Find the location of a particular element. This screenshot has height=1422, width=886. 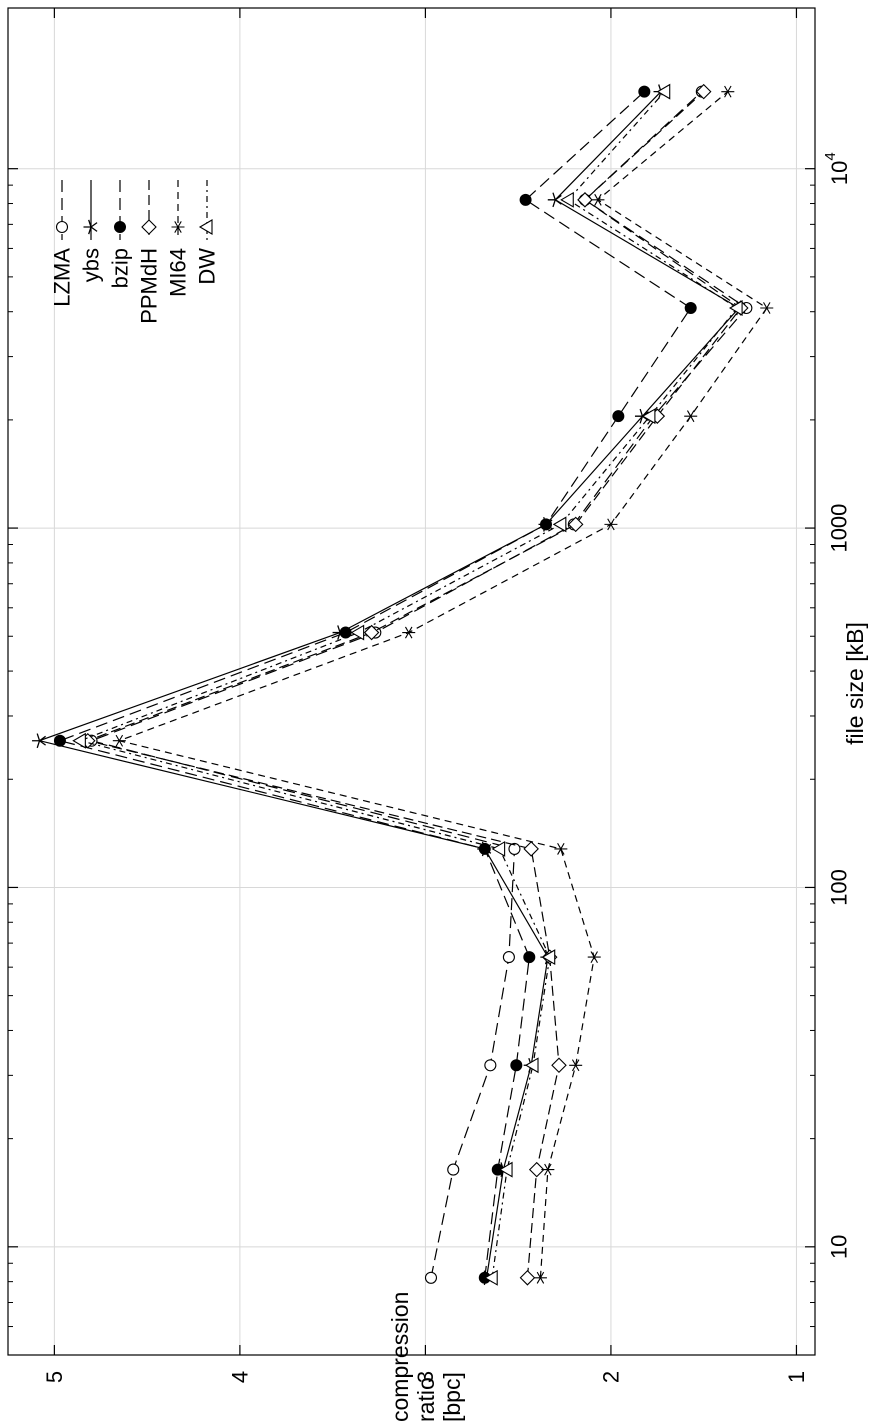

x-axis-title: file size [kB] is located at coordinates (855, 683).